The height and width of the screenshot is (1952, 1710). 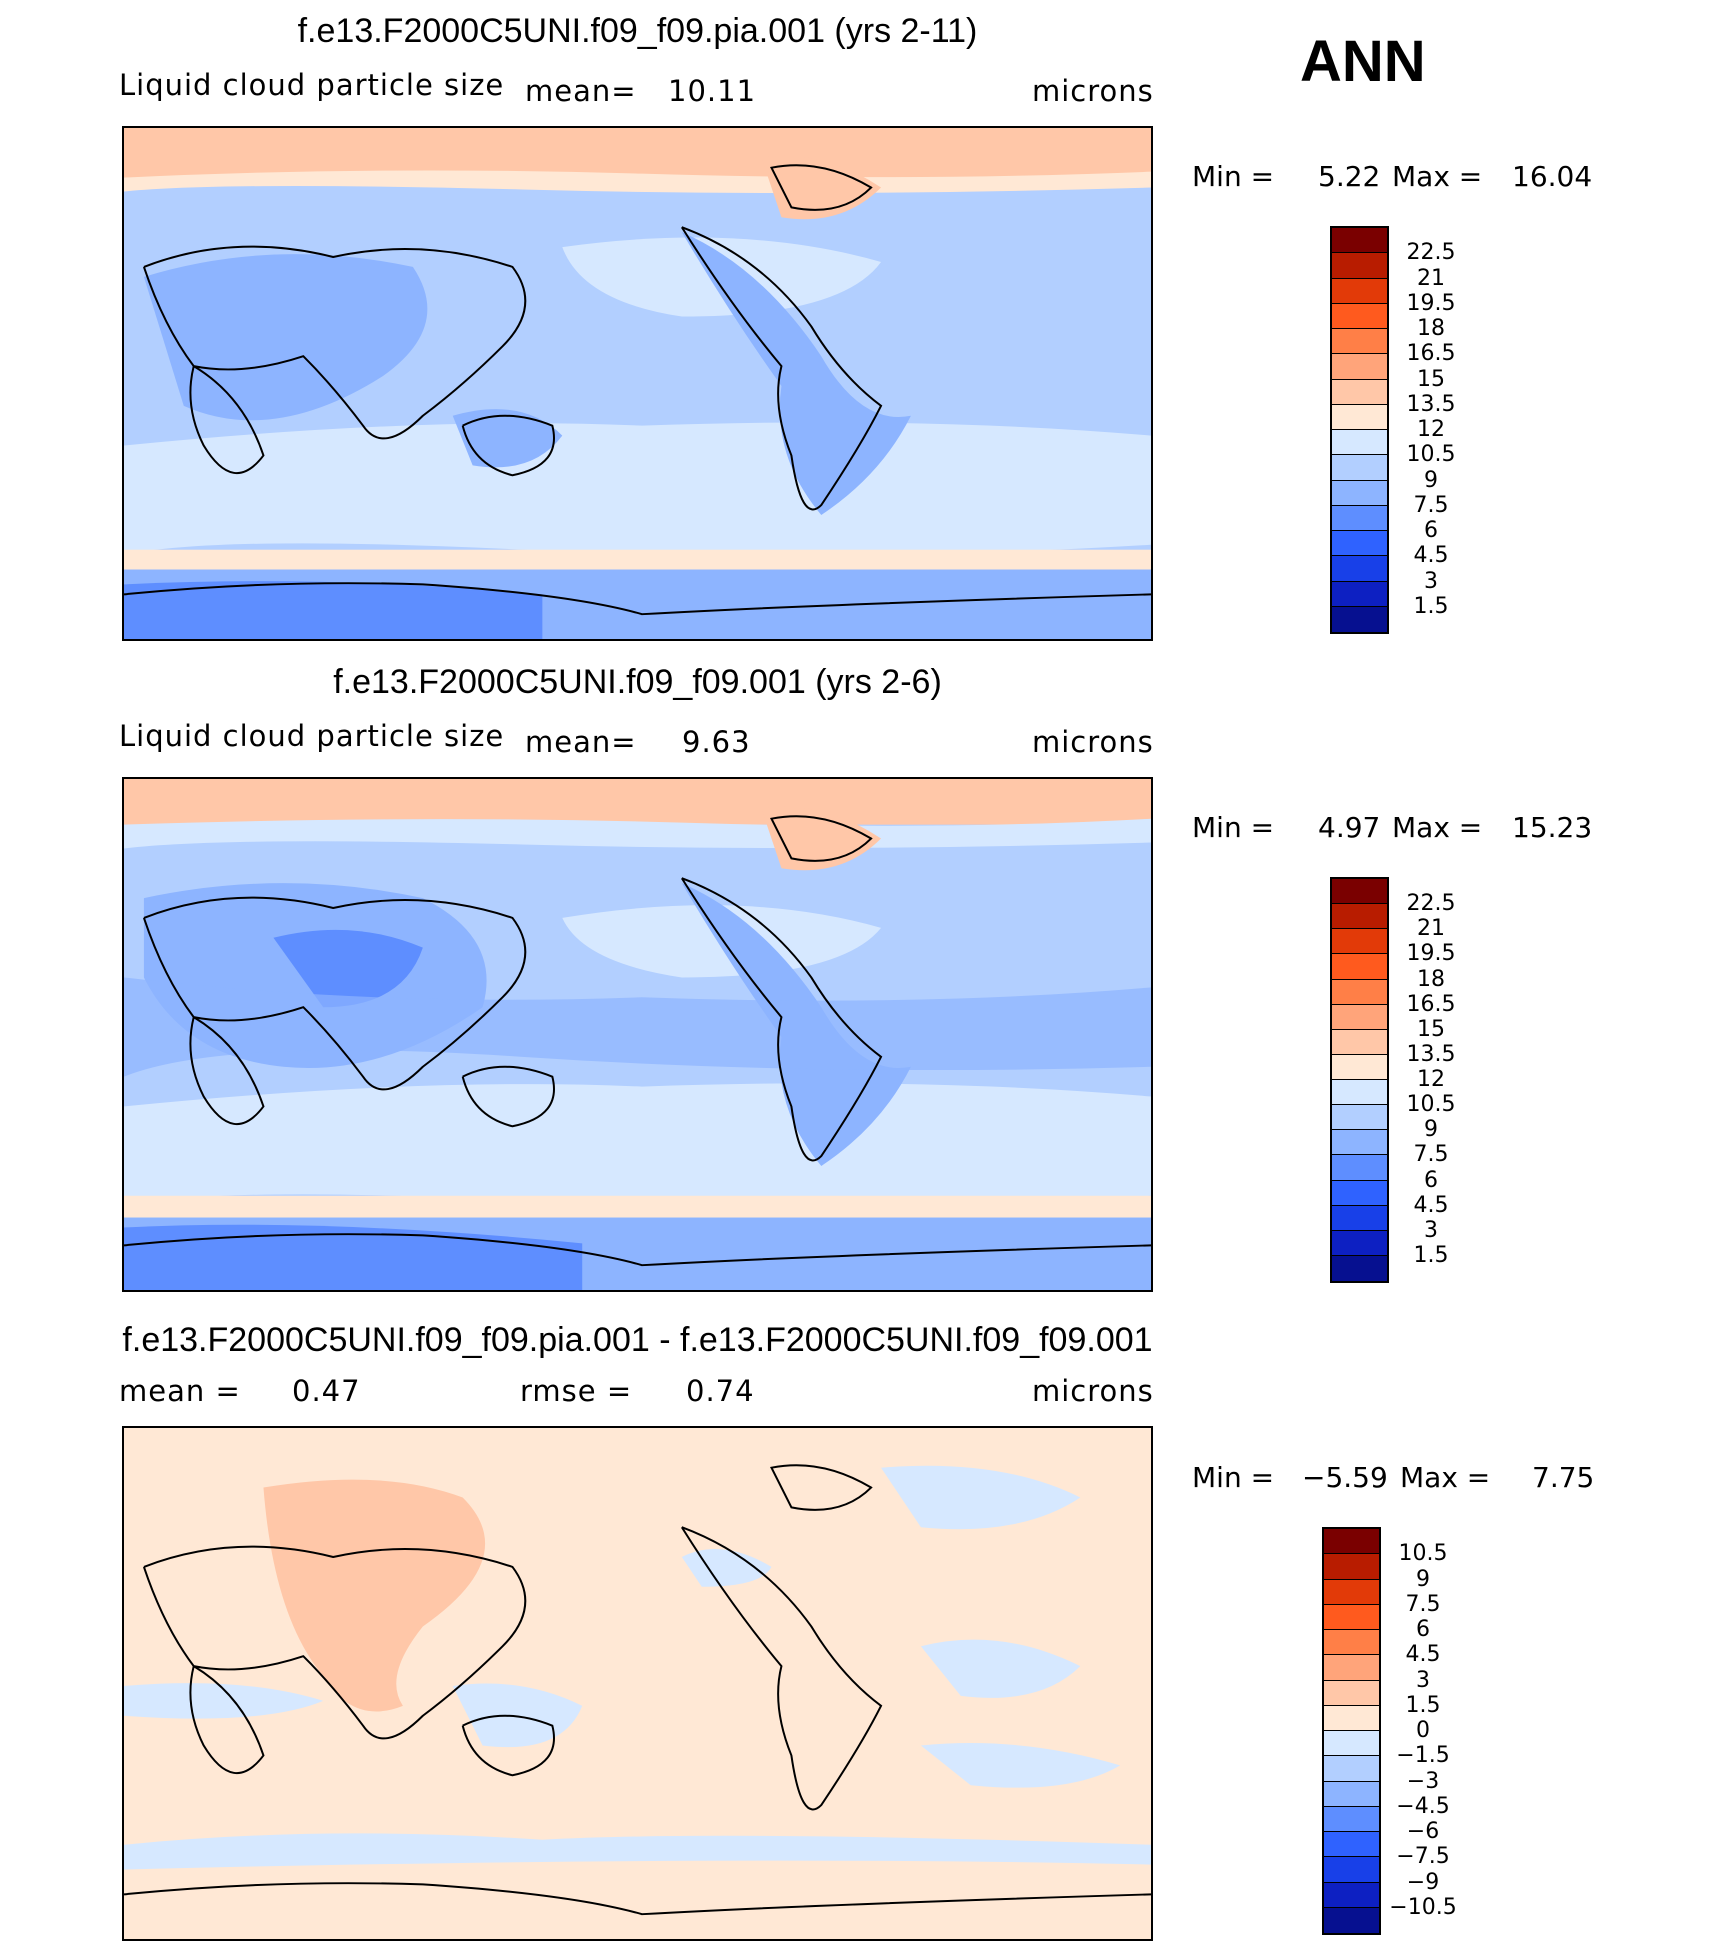 What do you see at coordinates (1431, 581) in the screenshot?
I see `panel1-colorbar-tick-label: 3` at bounding box center [1431, 581].